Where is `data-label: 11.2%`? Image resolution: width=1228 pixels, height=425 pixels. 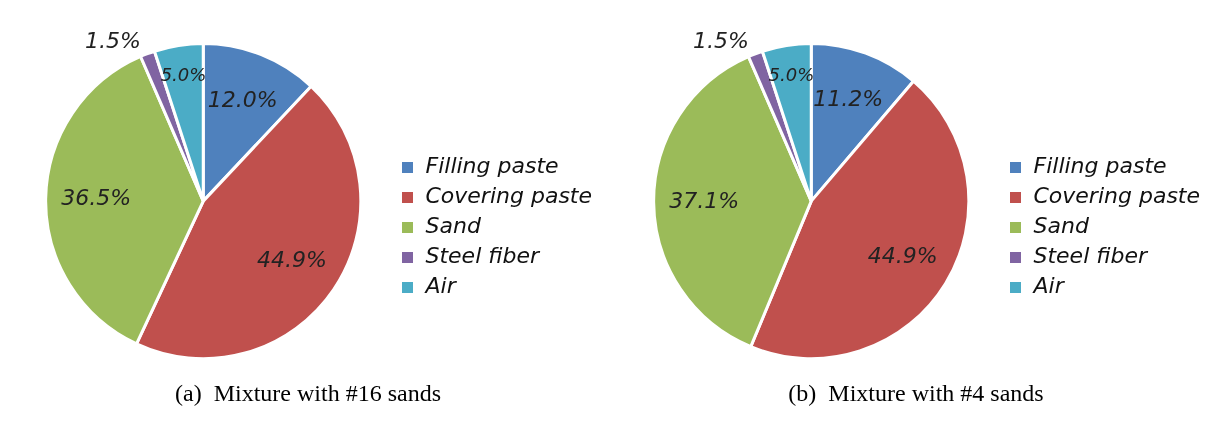 data-label: 11.2% is located at coordinates (848, 99).